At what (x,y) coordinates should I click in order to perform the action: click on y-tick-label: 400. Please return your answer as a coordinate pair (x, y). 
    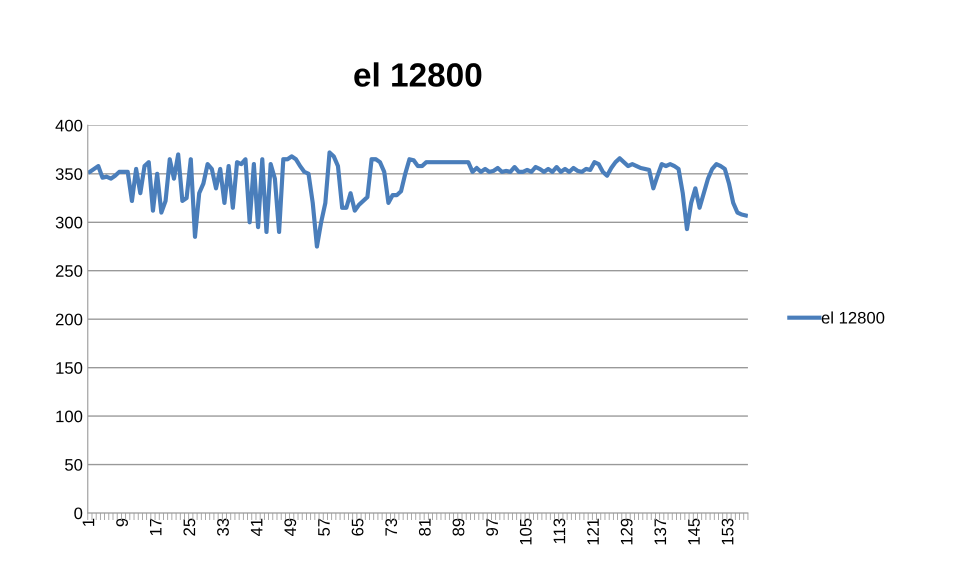
    Looking at the image, I should click on (68, 126).